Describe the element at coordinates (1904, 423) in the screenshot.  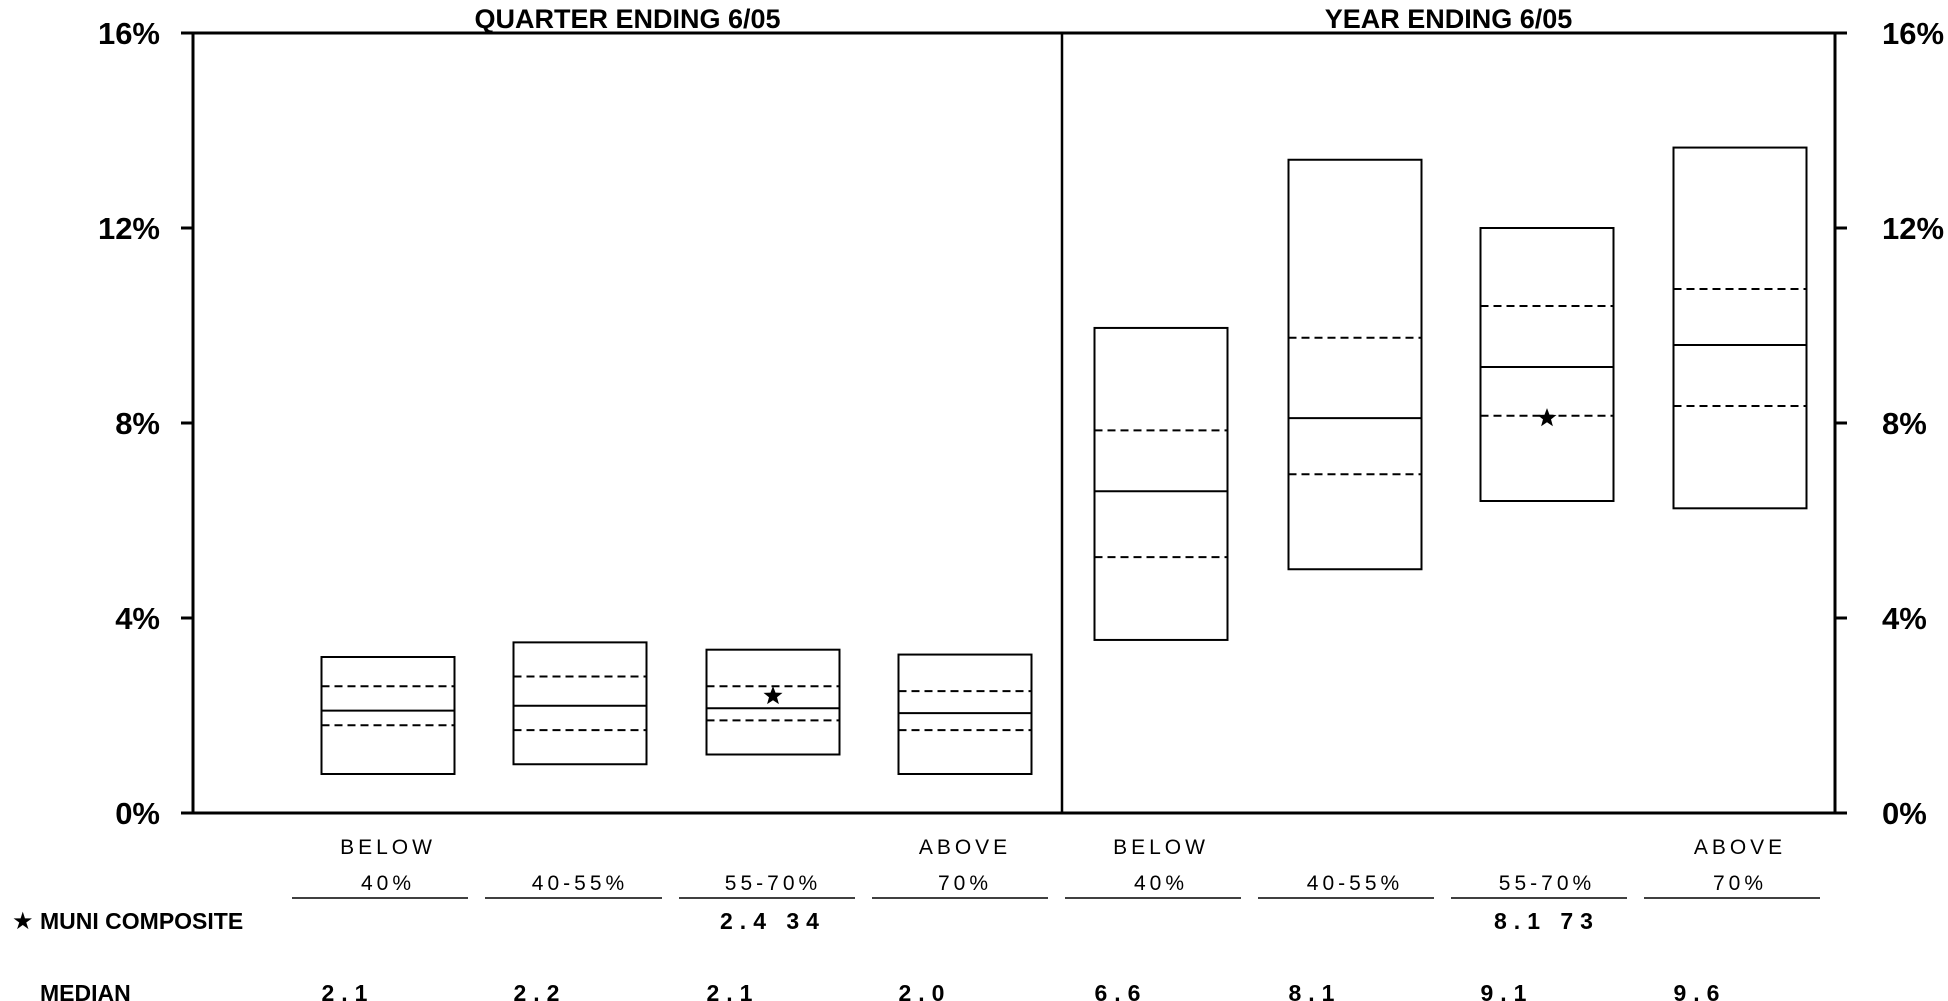
I see `y-tick-label-right: 8%` at that location.